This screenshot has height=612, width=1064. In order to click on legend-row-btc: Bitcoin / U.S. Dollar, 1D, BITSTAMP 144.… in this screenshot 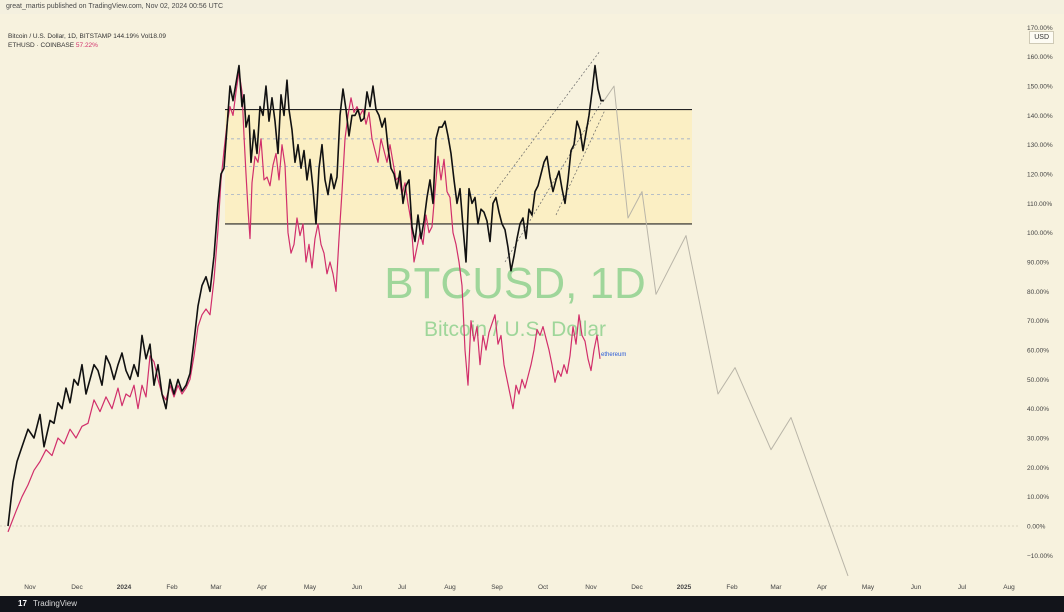, I will do `click(87, 36)`.